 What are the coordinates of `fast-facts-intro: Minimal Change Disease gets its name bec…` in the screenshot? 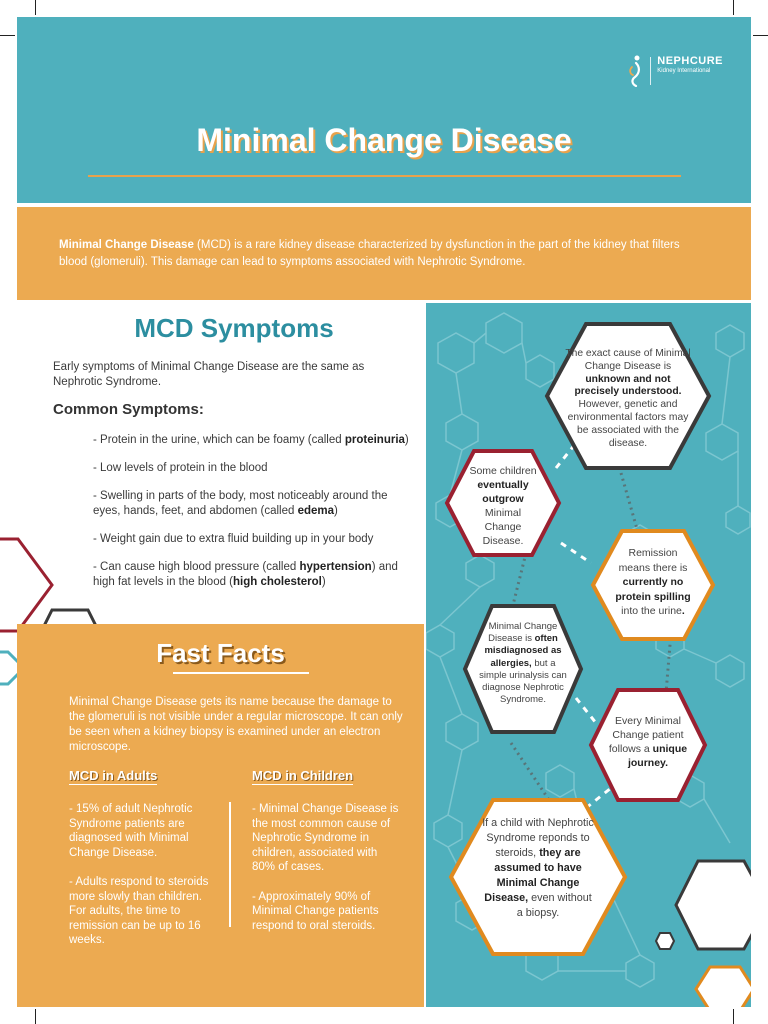 It's located at (236, 724).